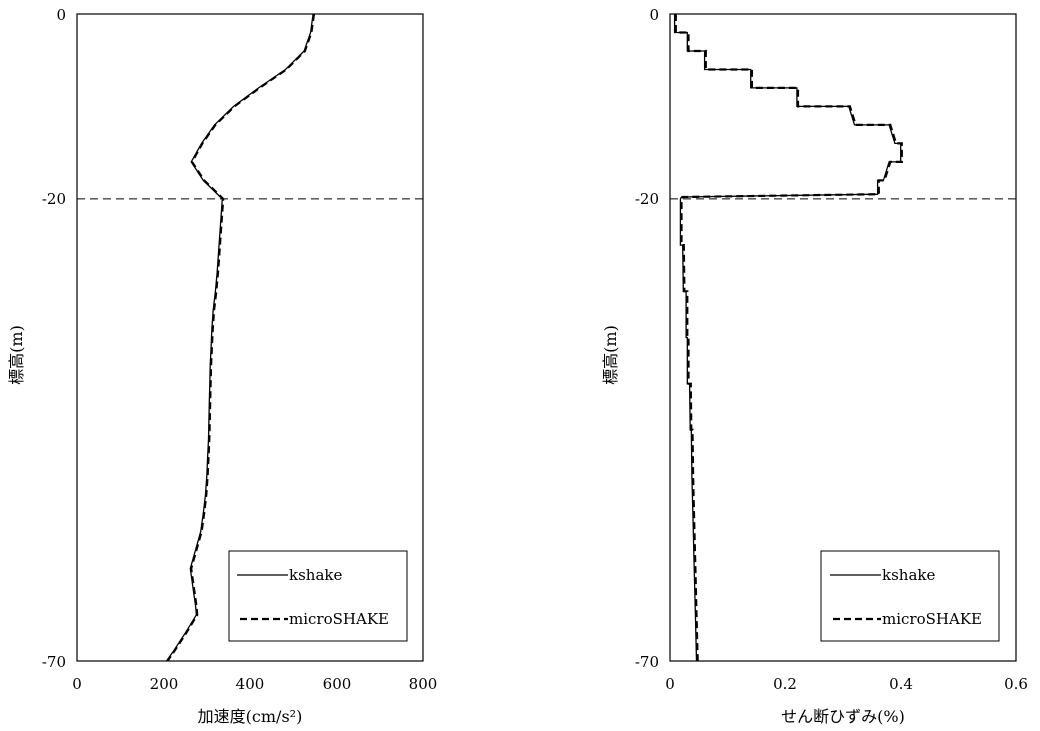 This screenshot has width=1040, height=731. What do you see at coordinates (785, 684) in the screenshot?
I see `x-tick-label: 0.2` at bounding box center [785, 684].